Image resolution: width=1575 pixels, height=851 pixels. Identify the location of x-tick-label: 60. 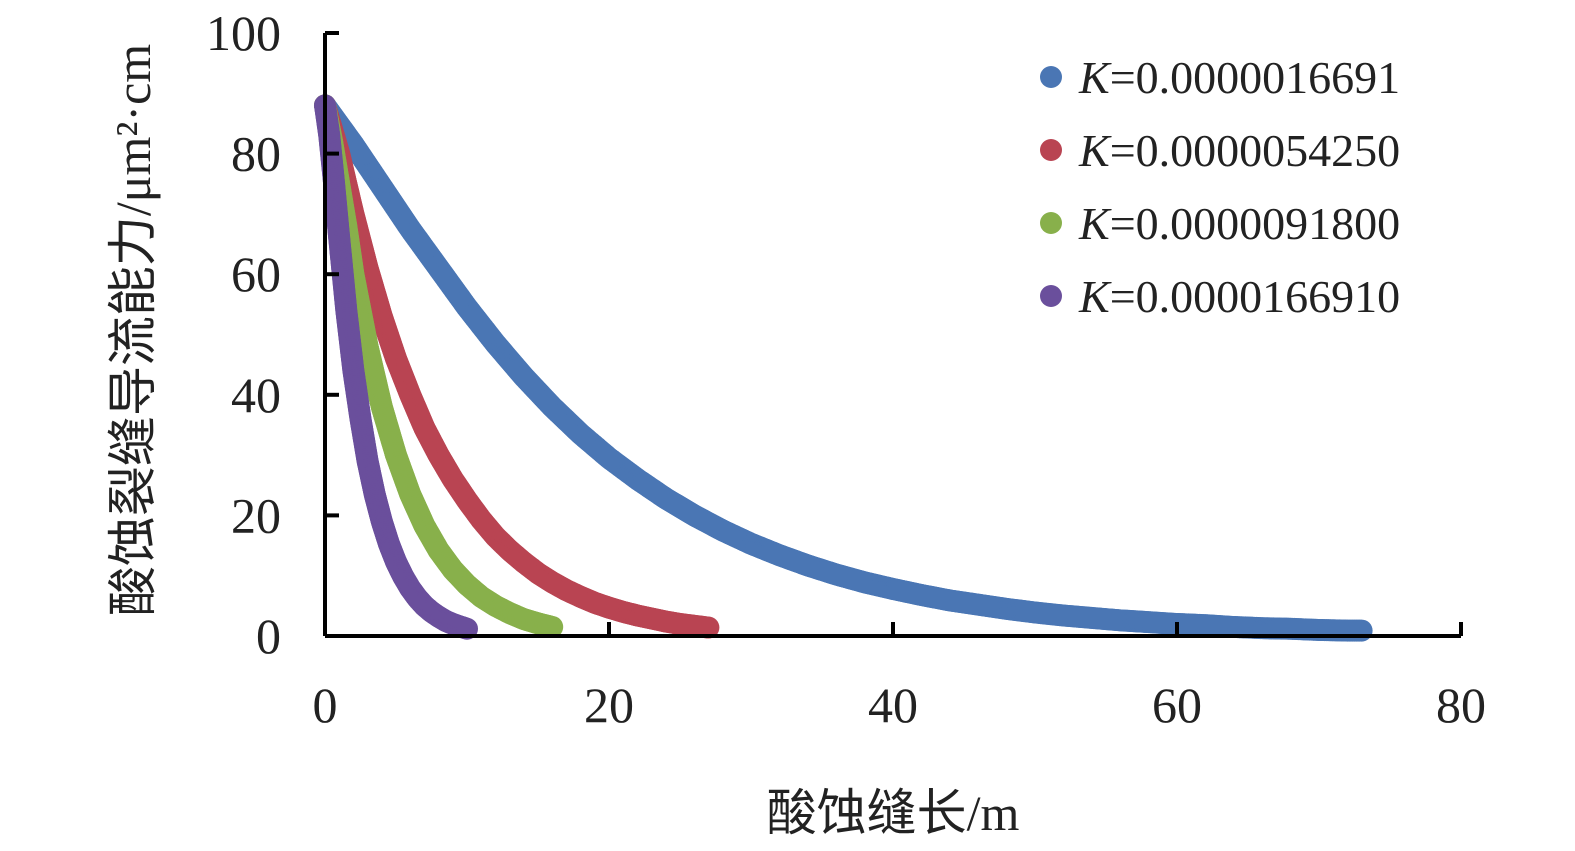
(1177, 705).